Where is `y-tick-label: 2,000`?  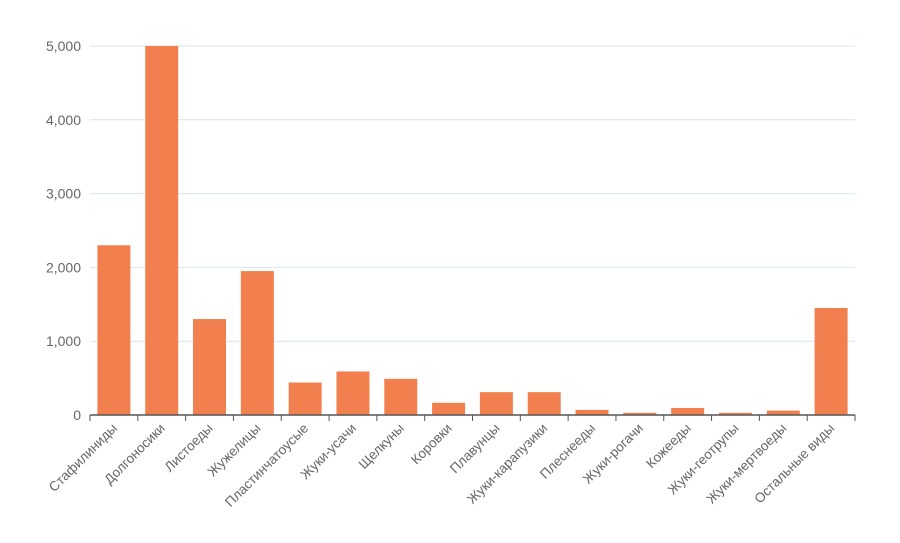
y-tick-label: 2,000 is located at coordinates (63, 267).